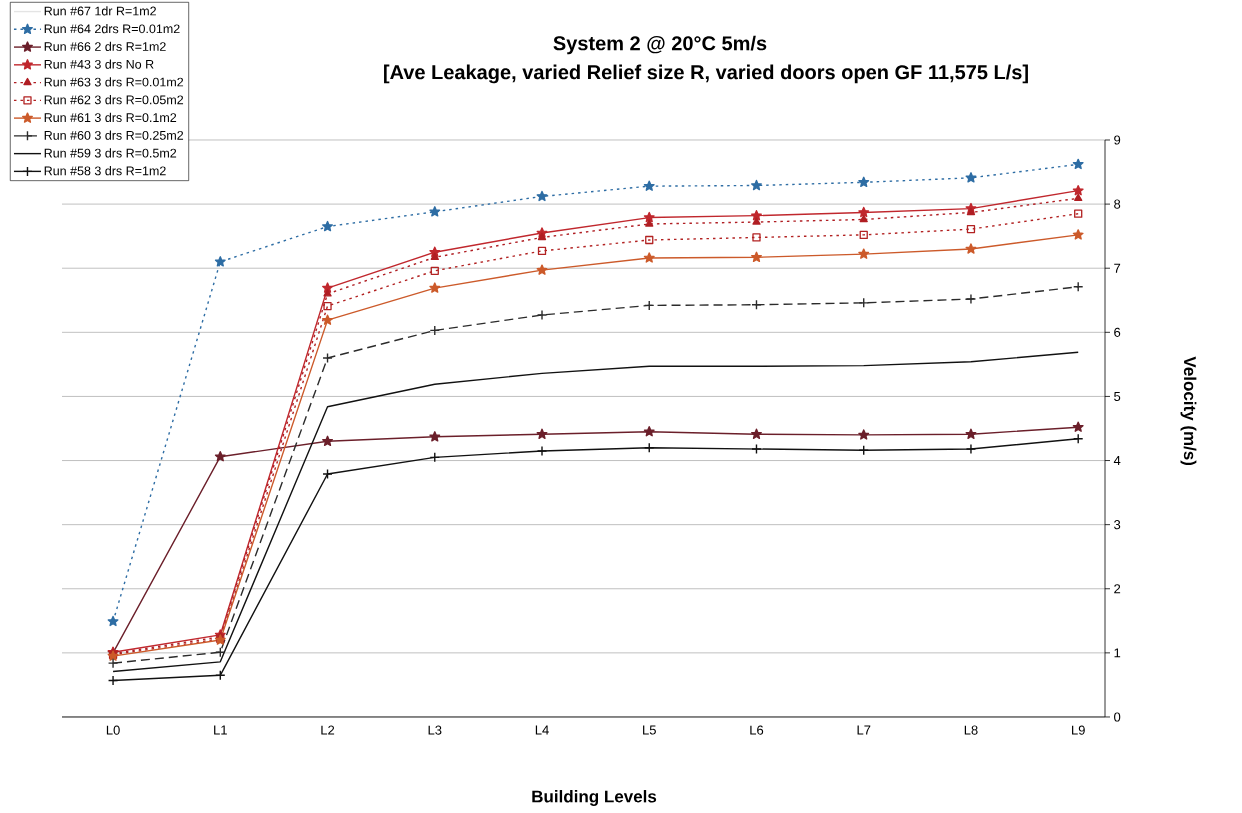 The image size is (1242, 813). I want to click on legend-label: Run #64 2drs R=0.01m2, so click(112, 29).